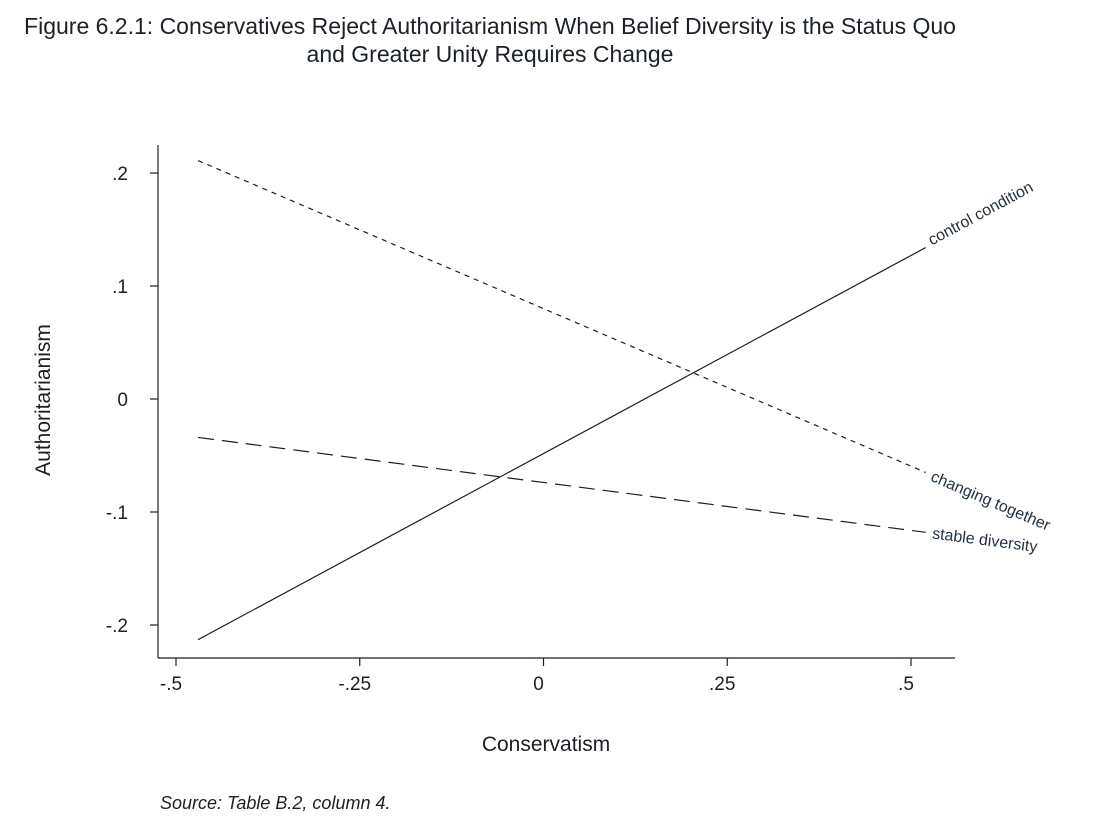 Image resolution: width=1104 pixels, height=832 pixels. I want to click on x-tick-label: -.5, so click(171, 684).